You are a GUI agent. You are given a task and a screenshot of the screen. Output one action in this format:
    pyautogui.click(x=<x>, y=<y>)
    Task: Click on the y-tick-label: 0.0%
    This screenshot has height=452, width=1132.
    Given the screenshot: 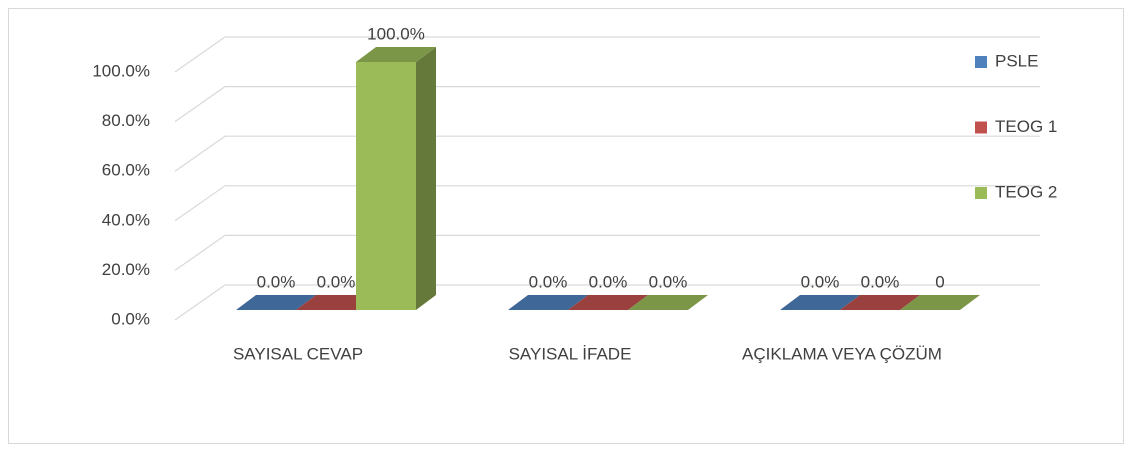 What is the action you would take?
    pyautogui.click(x=130, y=318)
    